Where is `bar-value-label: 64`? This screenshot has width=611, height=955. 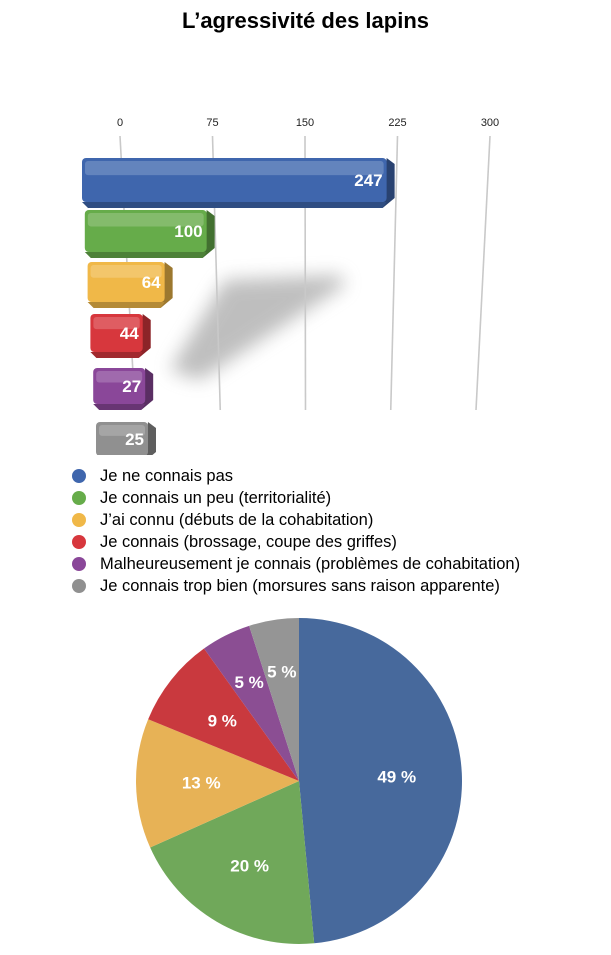
bar-value-label: 64 is located at coordinates (151, 282).